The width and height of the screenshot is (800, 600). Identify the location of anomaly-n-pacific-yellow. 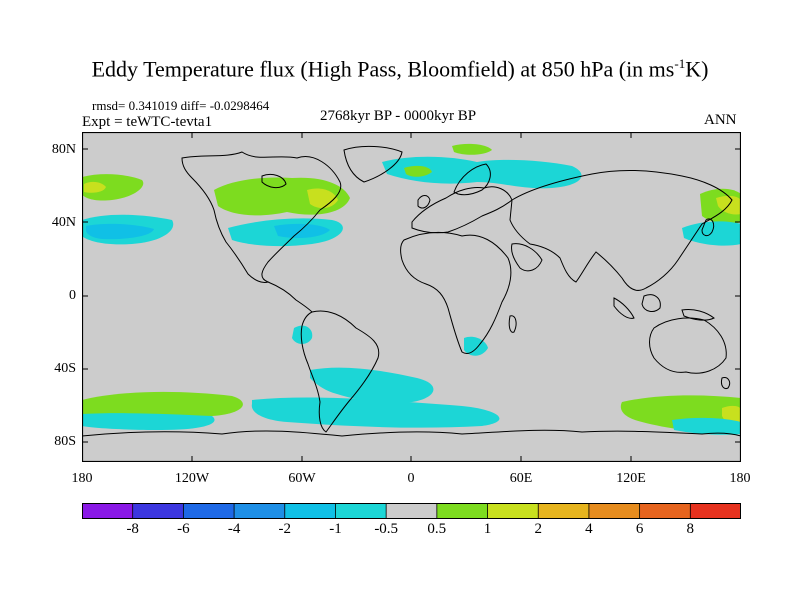
(95, 187).